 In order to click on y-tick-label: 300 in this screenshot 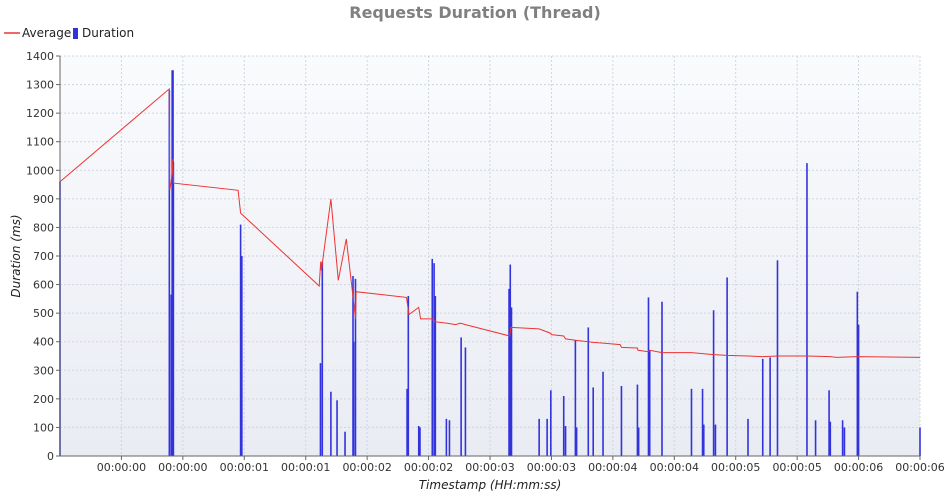, I will do `click(43, 370)`.